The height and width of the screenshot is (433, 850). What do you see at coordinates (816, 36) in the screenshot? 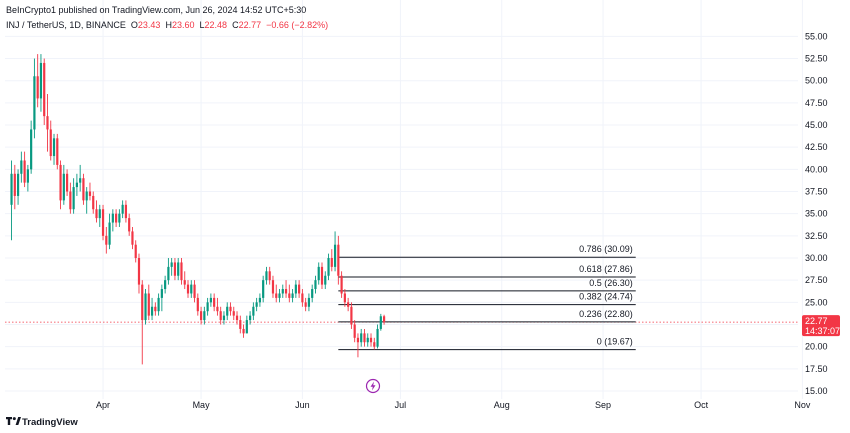
I see `y-tick-label: 55.00` at bounding box center [816, 36].